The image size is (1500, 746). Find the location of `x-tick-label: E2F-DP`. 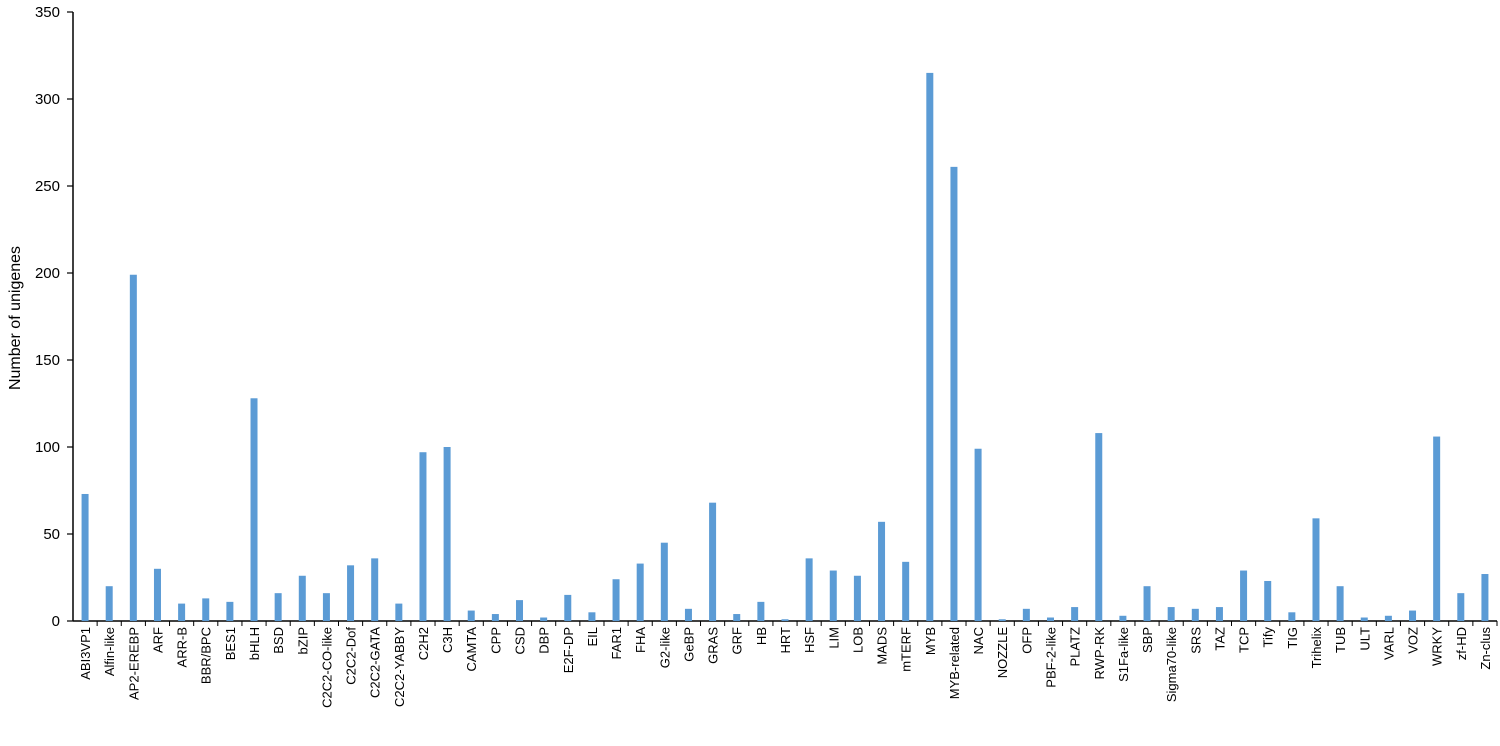

x-tick-label: E2F-DP is located at coordinates (568, 650).